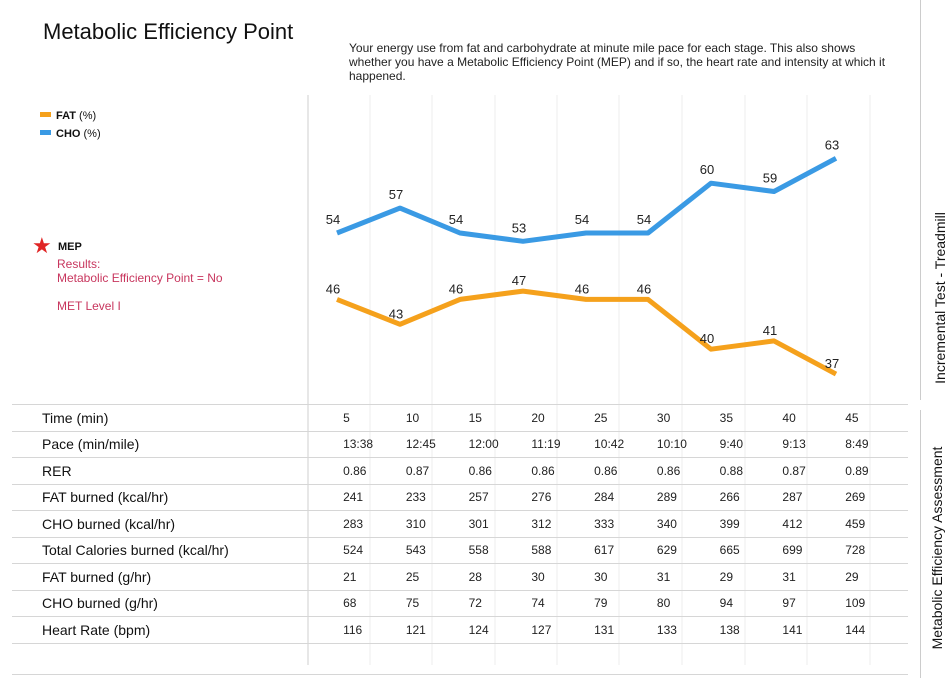 This screenshot has width=950, height=678. What do you see at coordinates (814, 417) in the screenshot?
I see `table-cell: 40` at bounding box center [814, 417].